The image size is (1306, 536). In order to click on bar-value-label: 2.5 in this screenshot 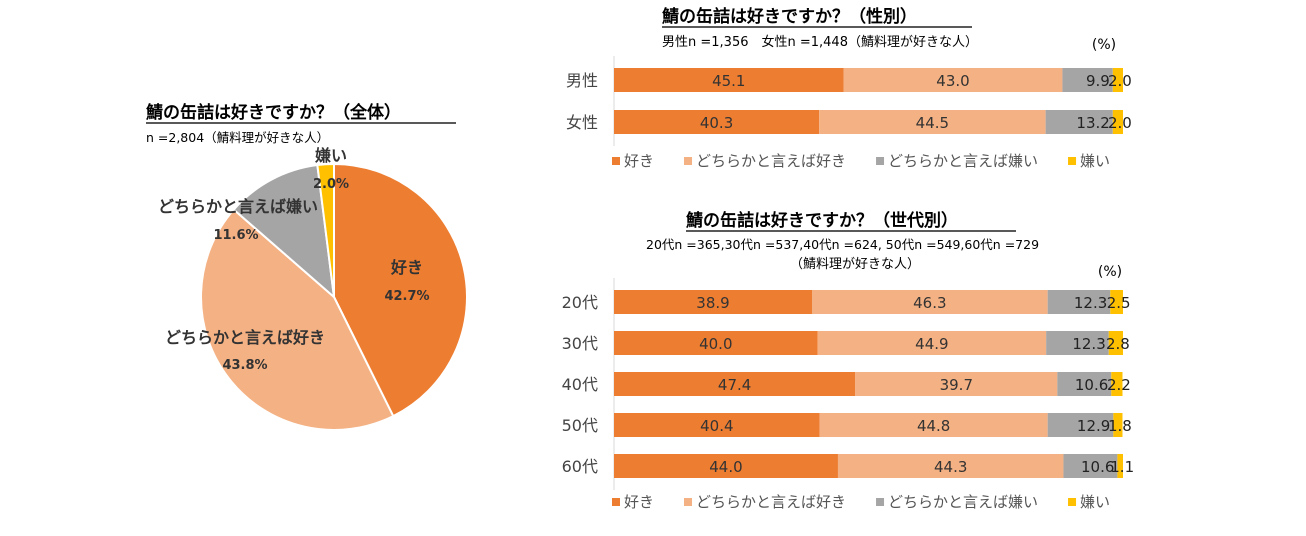, I will do `click(1119, 303)`.